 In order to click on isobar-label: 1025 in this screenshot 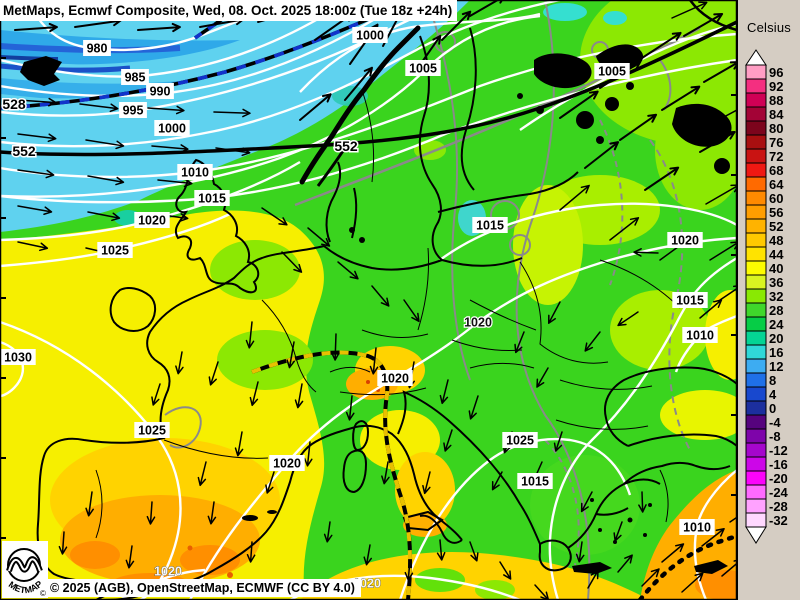, I will do `click(115, 251)`.